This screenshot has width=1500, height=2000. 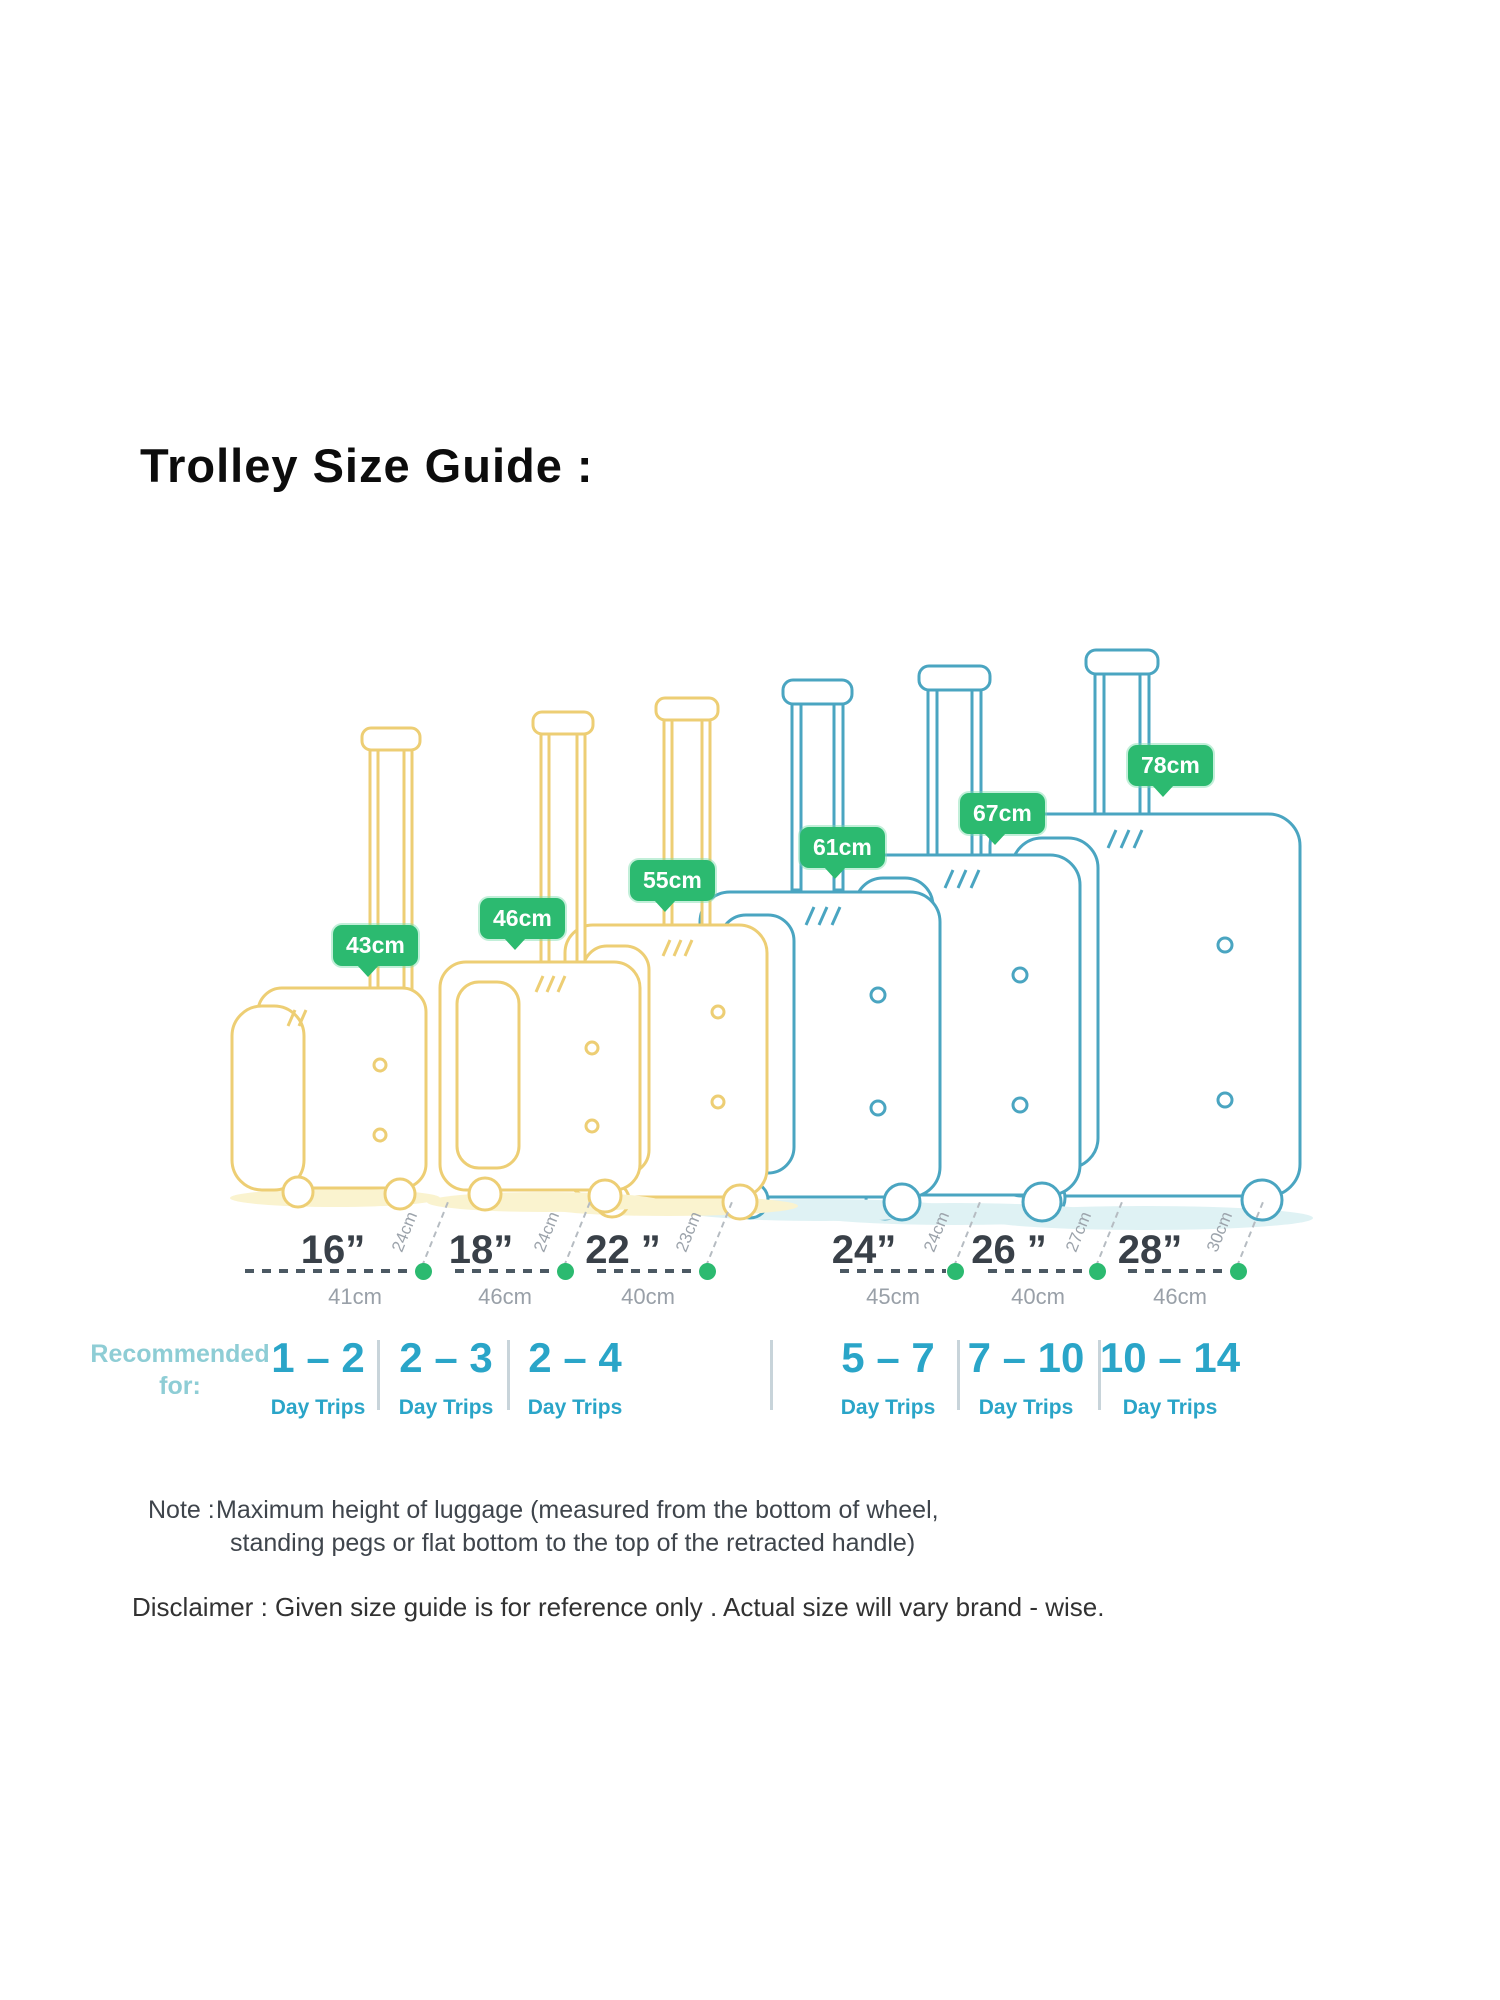 What do you see at coordinates (180, 1354) in the screenshot?
I see `recommended-for-label-line1: Recommended` at bounding box center [180, 1354].